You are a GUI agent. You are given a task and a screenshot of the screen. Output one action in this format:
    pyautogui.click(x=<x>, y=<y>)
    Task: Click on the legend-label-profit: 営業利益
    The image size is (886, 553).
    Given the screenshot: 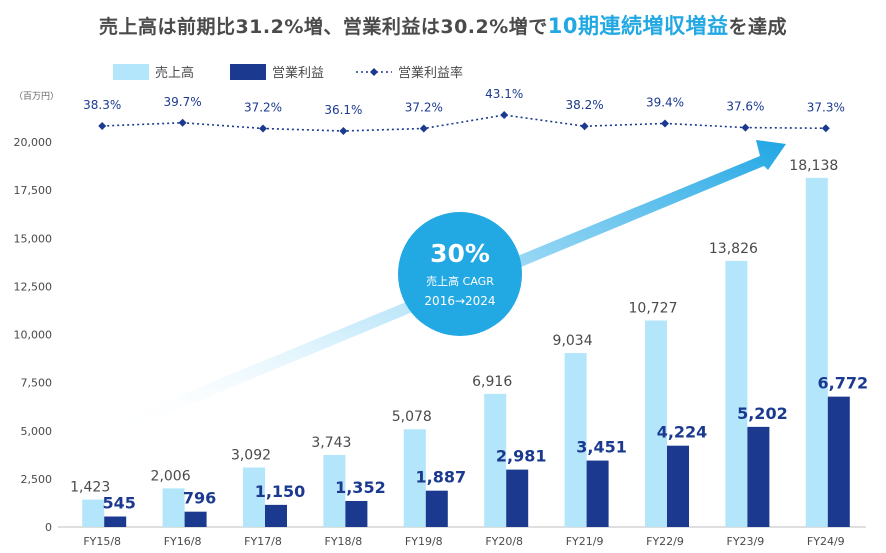 What is the action you would take?
    pyautogui.click(x=298, y=73)
    